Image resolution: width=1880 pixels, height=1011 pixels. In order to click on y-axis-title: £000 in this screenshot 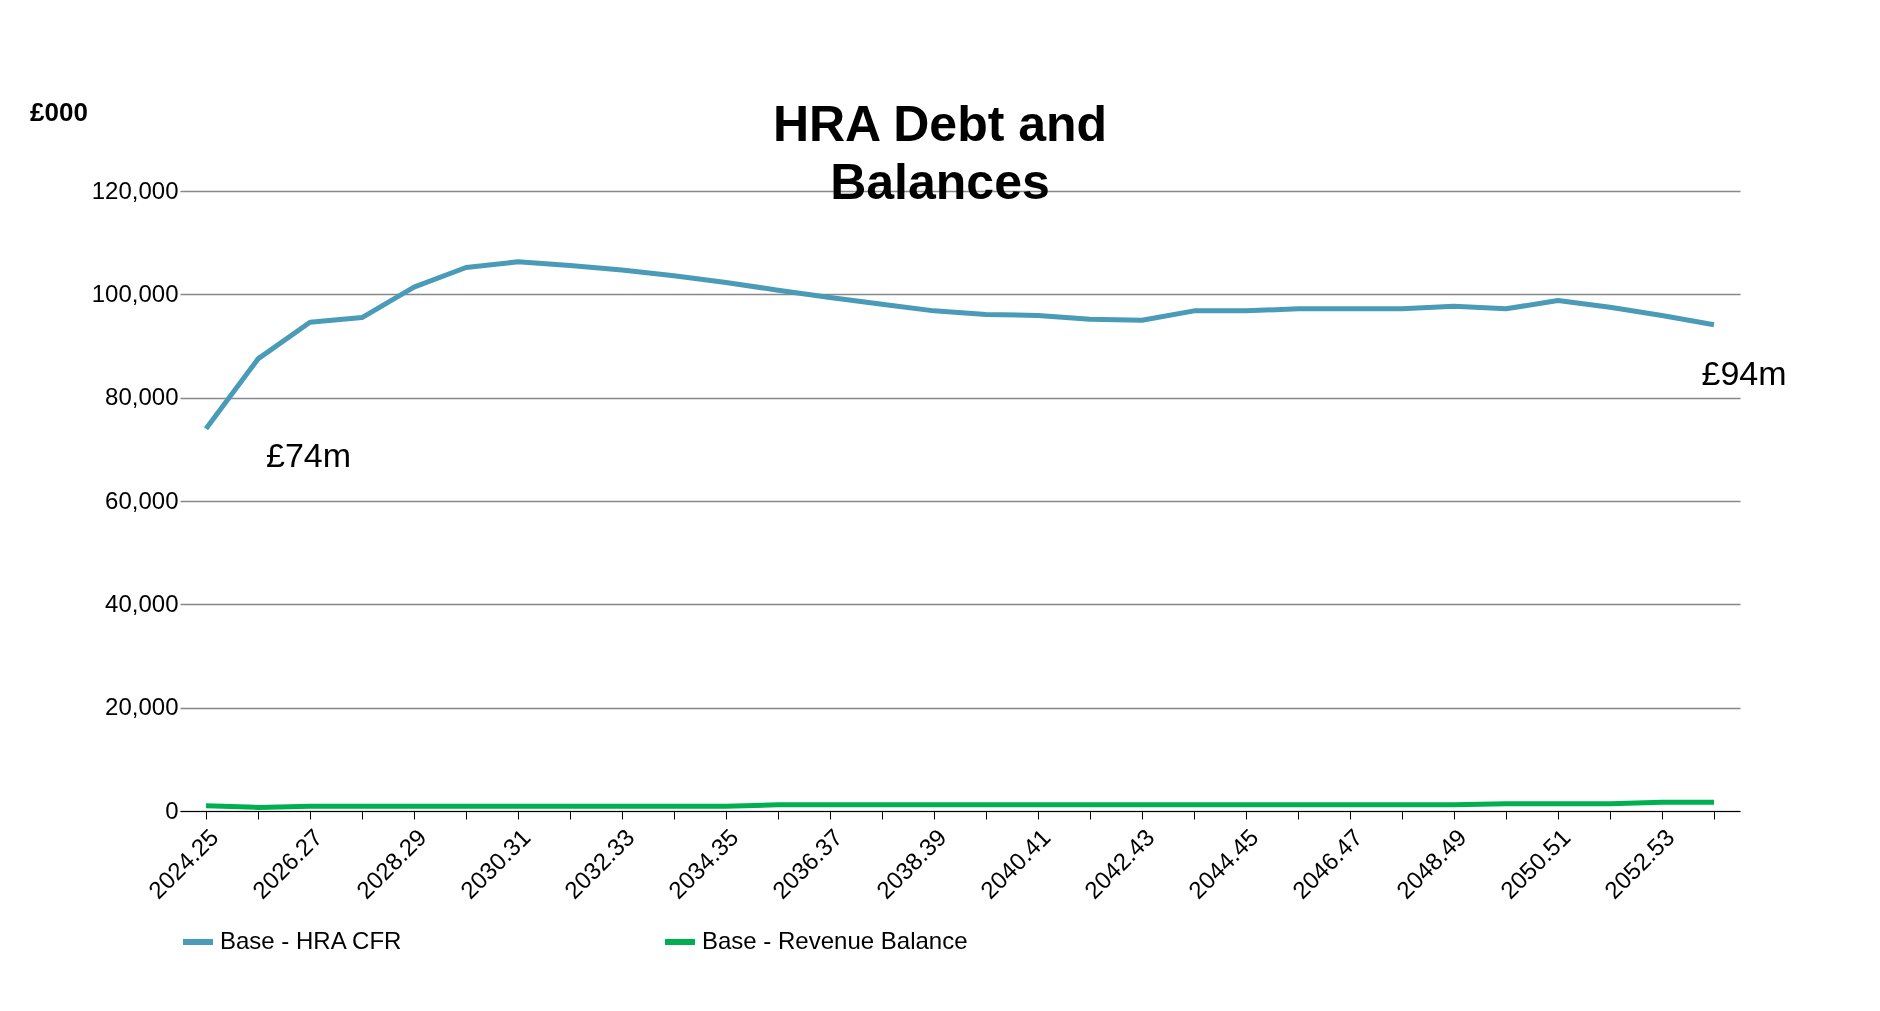, I will do `click(59, 112)`.